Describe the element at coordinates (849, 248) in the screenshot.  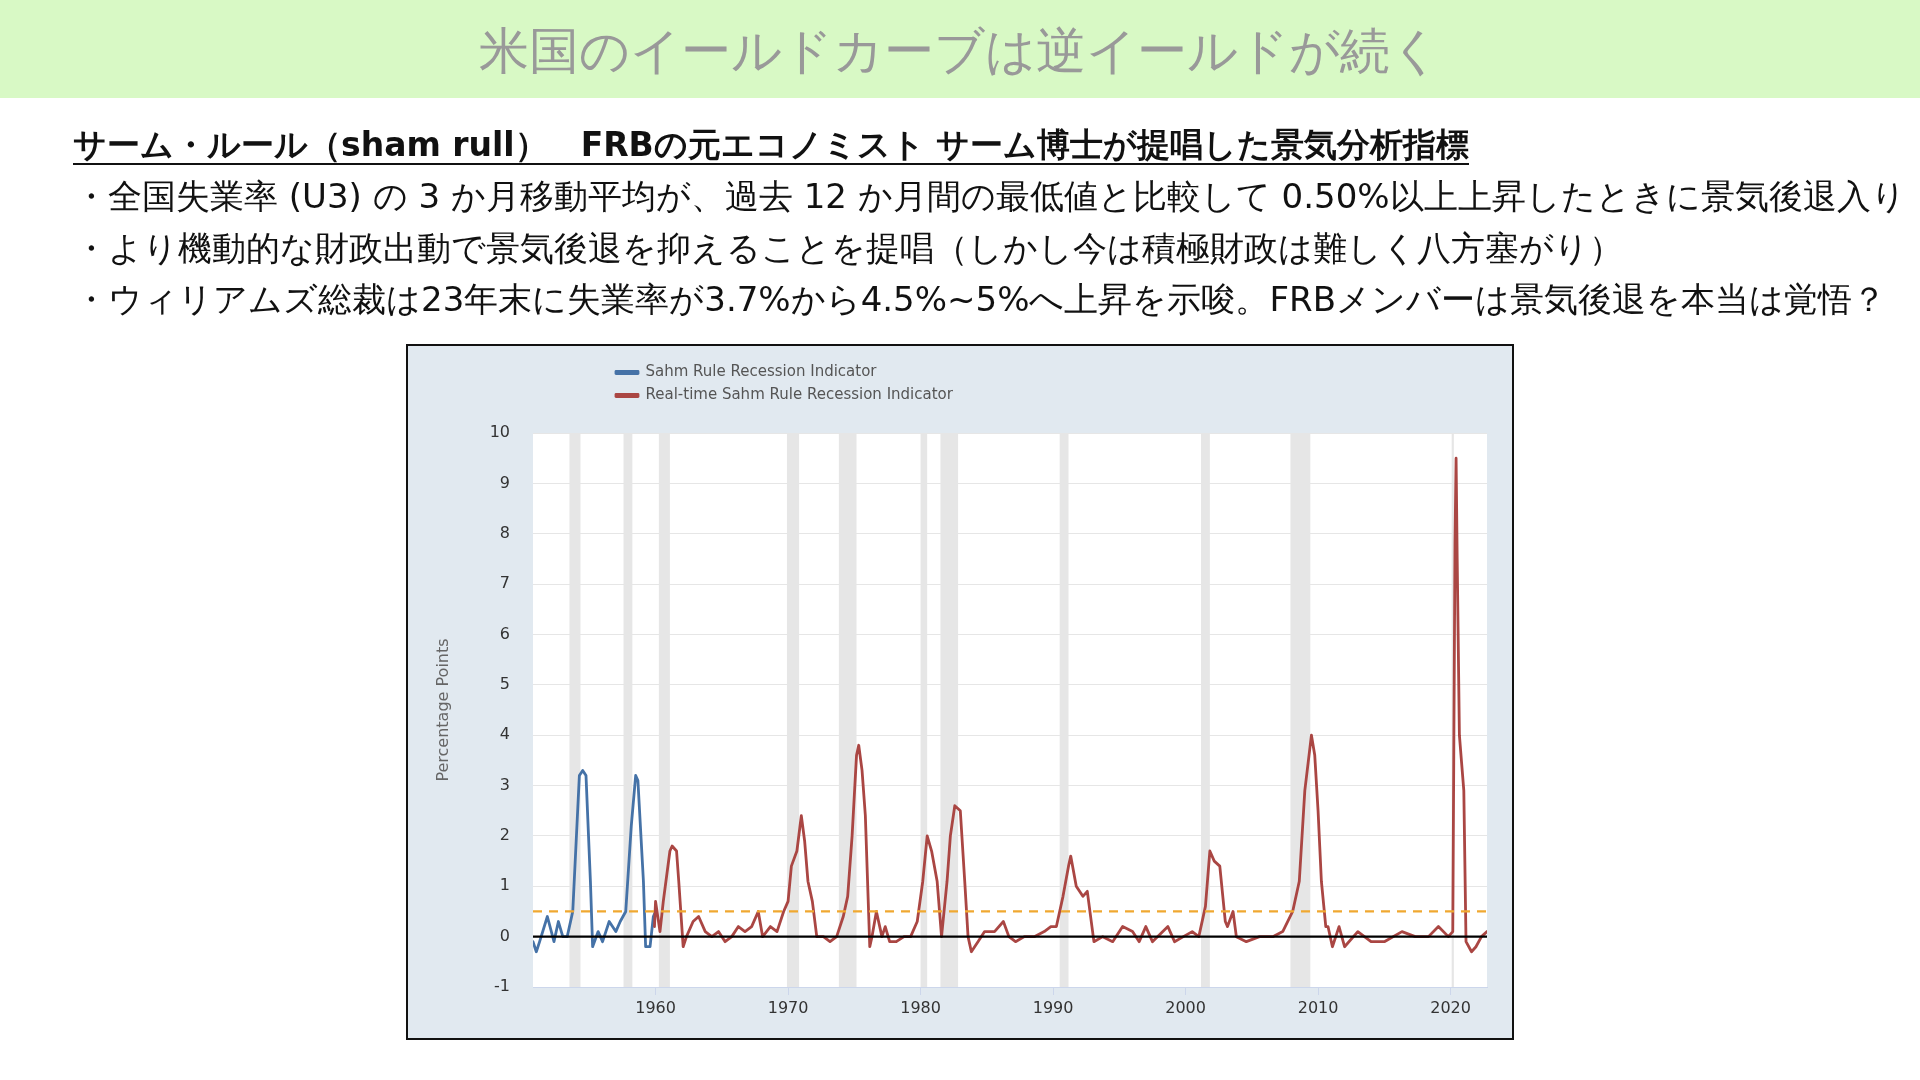
I see `text: ・より機動的な財政出動で景気後退を抑えることを提唱（しかし今は積極財政は難しく八方塞がり）` at that location.